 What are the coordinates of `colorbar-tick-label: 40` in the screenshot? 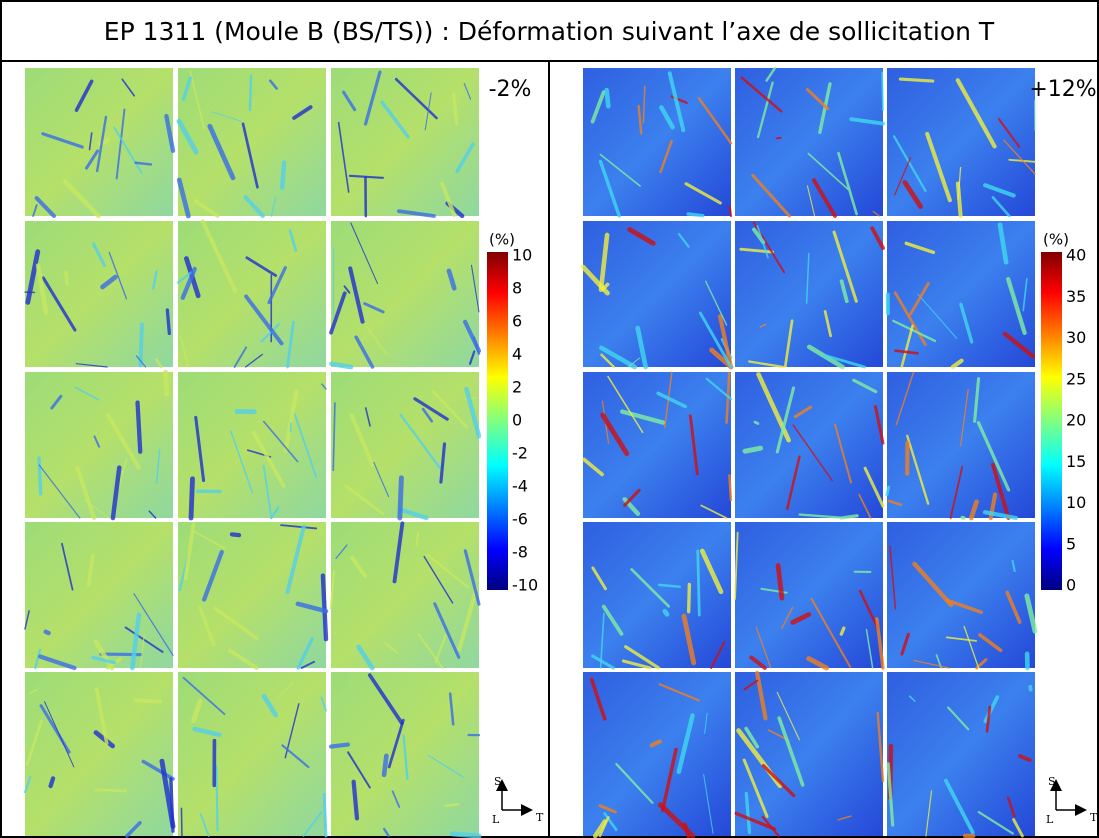 It's located at (1076, 255).